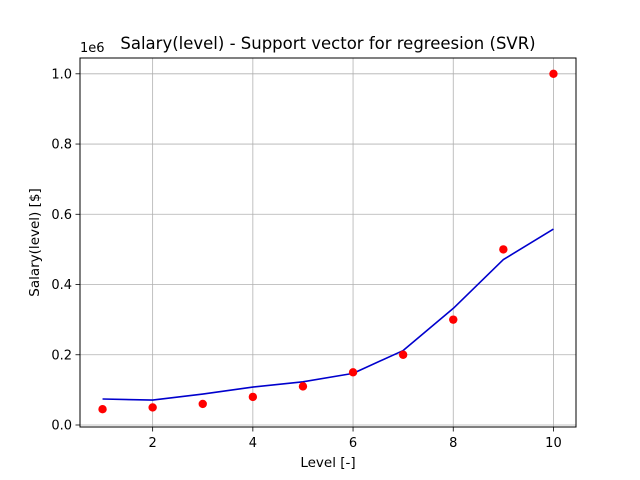  What do you see at coordinates (61, 74) in the screenshot?
I see `y-tick-label: 1.0` at bounding box center [61, 74].